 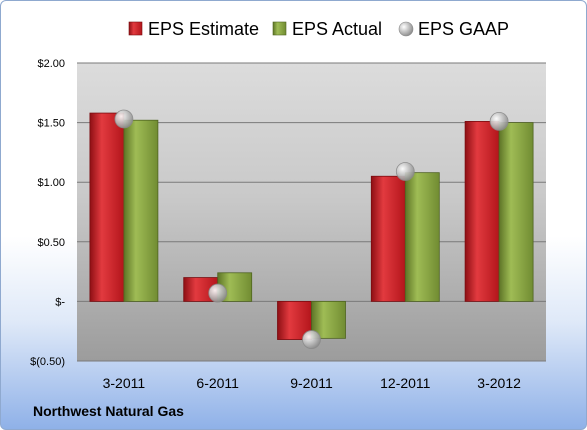 What do you see at coordinates (203, 29) in the screenshot?
I see `legend-label: EPS Estimate` at bounding box center [203, 29].